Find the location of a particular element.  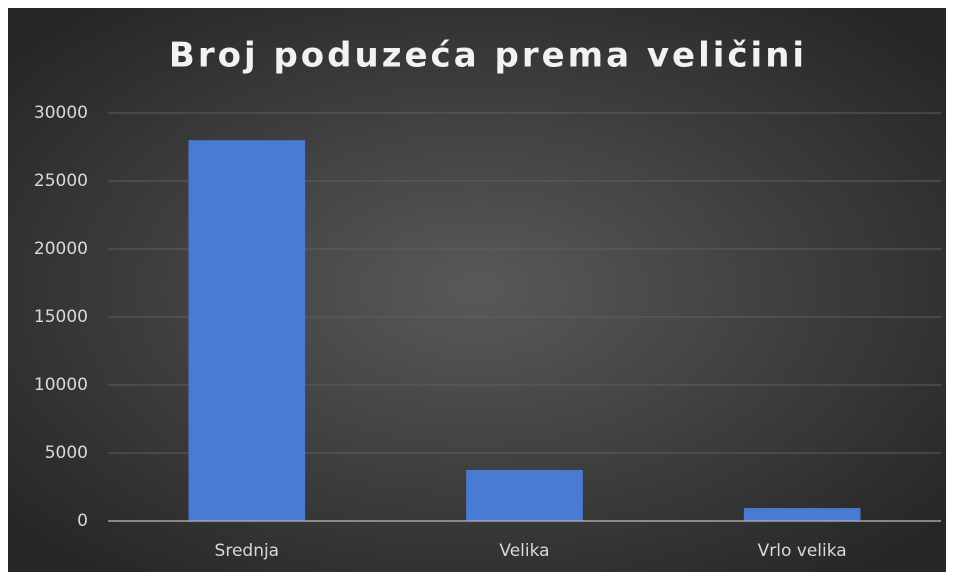

x-tick-label: Srednja is located at coordinates (247, 551).